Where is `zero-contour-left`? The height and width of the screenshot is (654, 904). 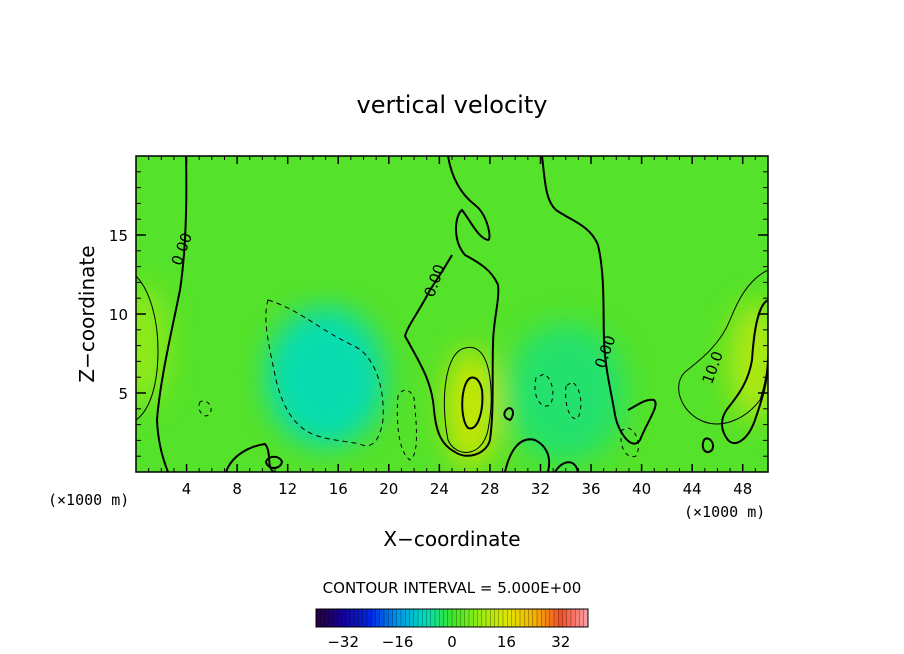
zero-contour-left is located at coordinates (171, 314).